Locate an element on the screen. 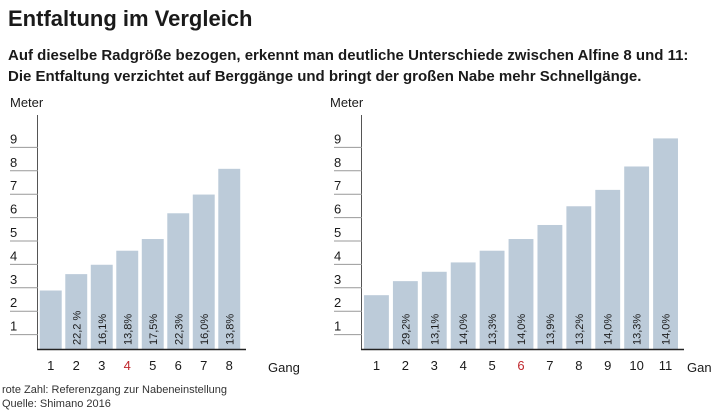 This screenshot has height=411, width=712. bar-label: 22,3% is located at coordinates (179, 329).